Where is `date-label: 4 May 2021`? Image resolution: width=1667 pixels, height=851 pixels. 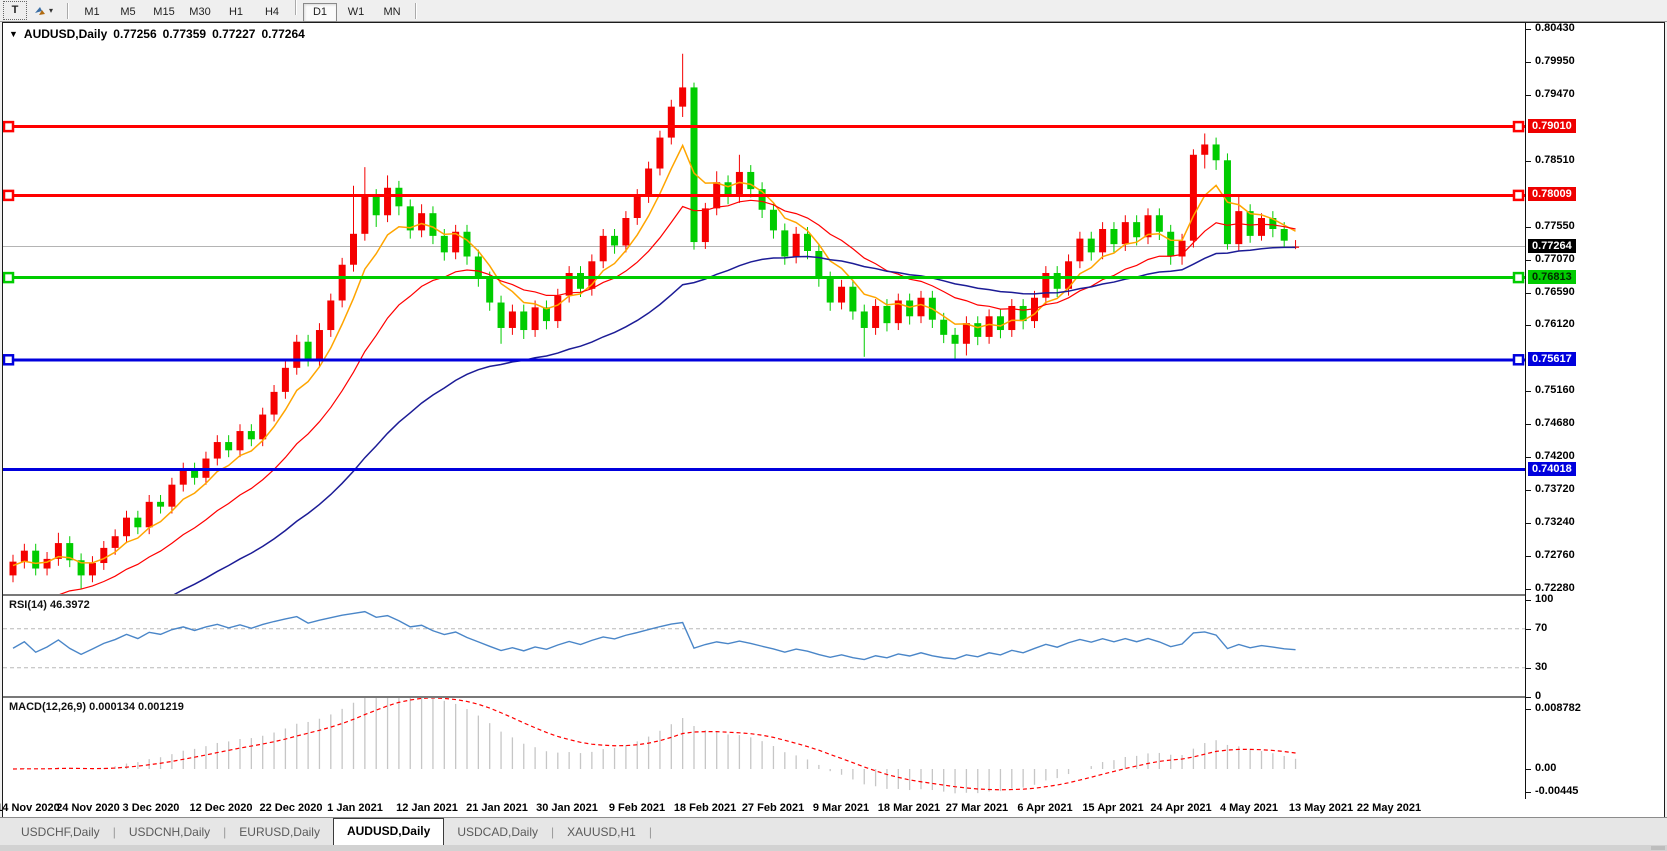 date-label: 4 May 2021 is located at coordinates (1249, 808).